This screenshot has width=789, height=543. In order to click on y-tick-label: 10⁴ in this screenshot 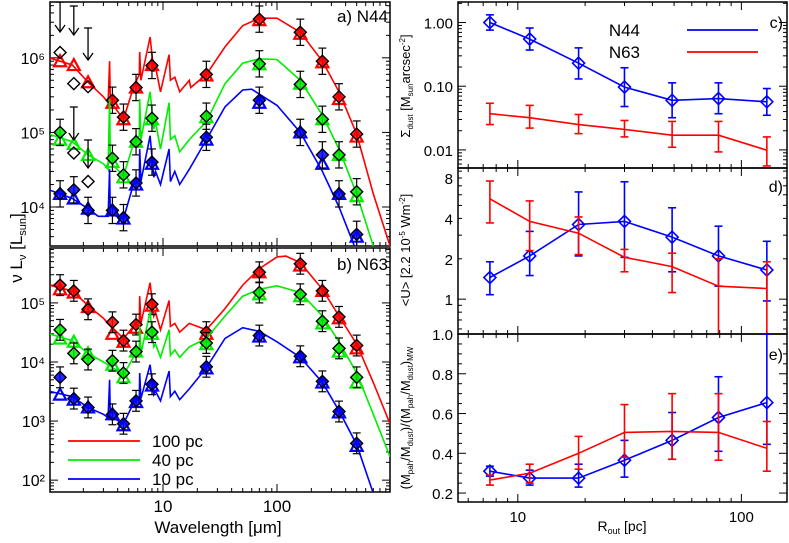, I will do `click(32, 208)`.